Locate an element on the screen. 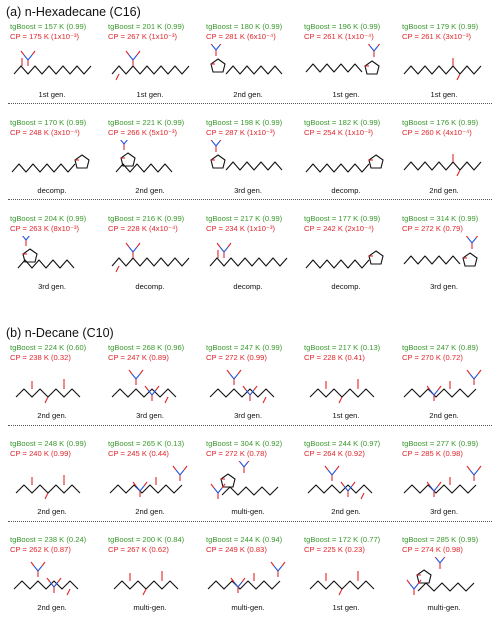 Image resolution: width=500 pixels, height=623 pixels. cp-label: CP = 245 K (0.44) is located at coordinates (138, 453).